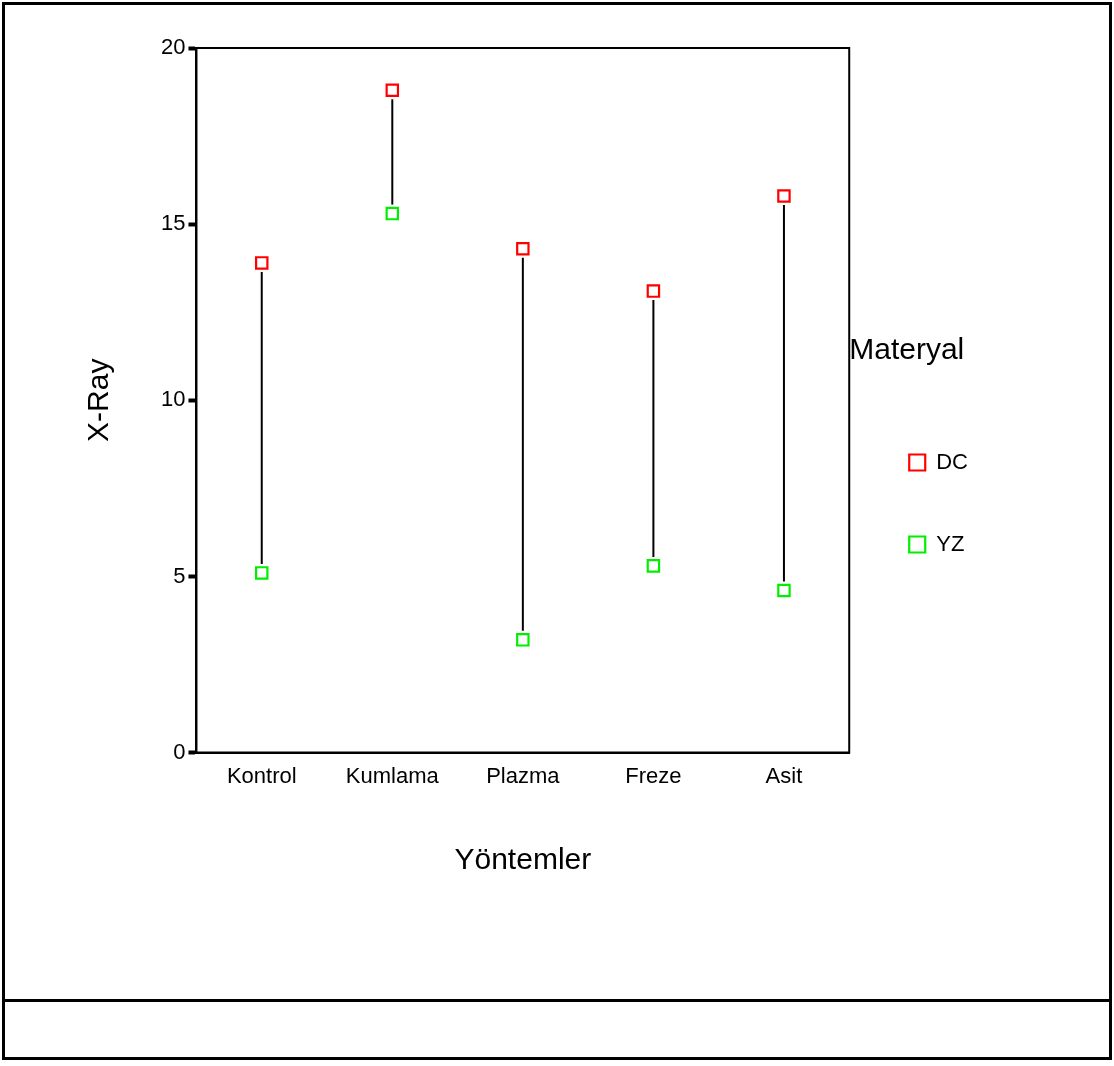 The width and height of the screenshot is (1114, 1066). I want to click on y-tick-label: 20, so click(173, 47).